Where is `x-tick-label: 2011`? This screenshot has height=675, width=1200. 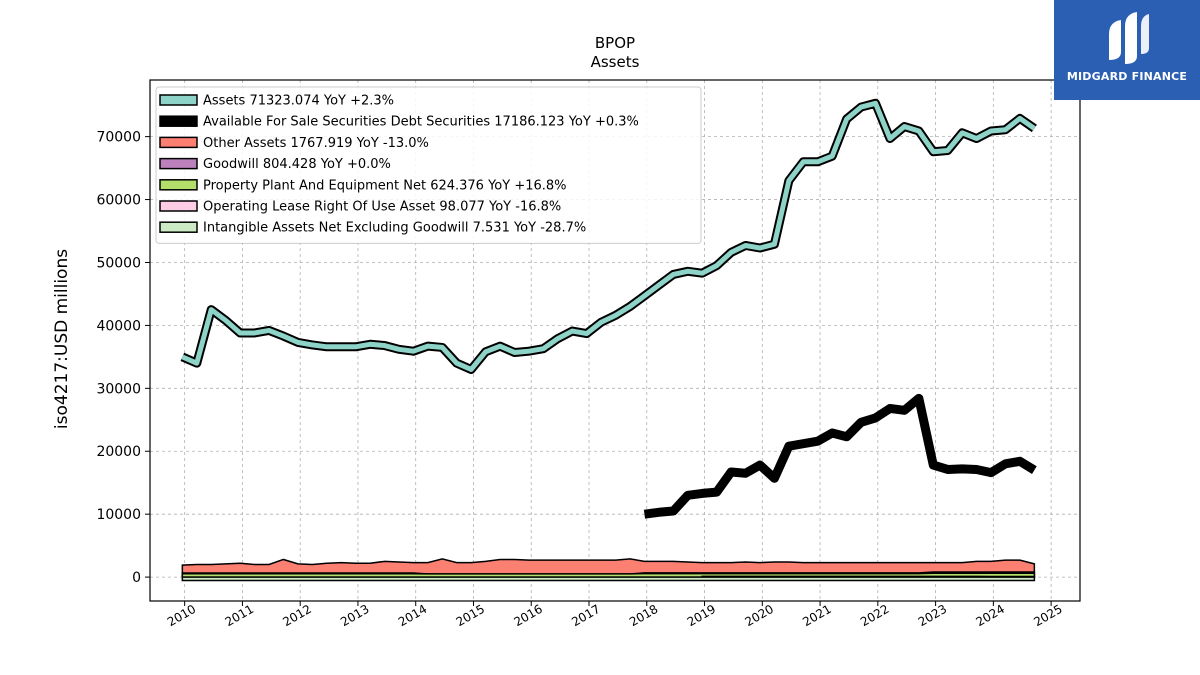 x-tick-label: 2011 is located at coordinates (239, 615).